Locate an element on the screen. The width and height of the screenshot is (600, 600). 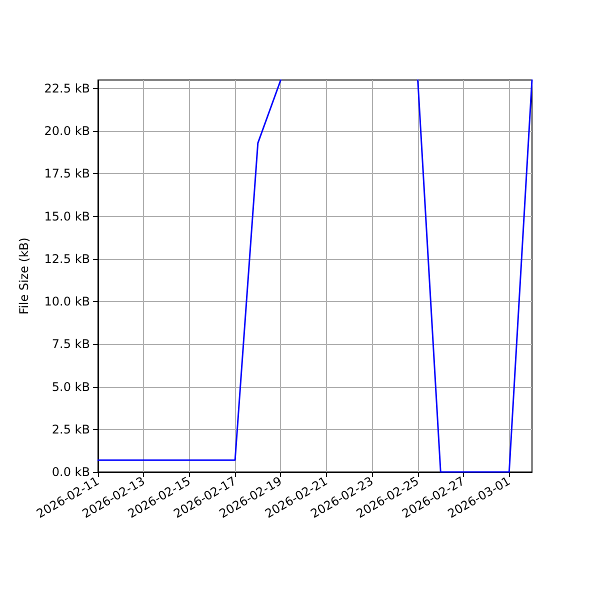
y-tick-label: 10.0 kB is located at coordinates (67, 301).